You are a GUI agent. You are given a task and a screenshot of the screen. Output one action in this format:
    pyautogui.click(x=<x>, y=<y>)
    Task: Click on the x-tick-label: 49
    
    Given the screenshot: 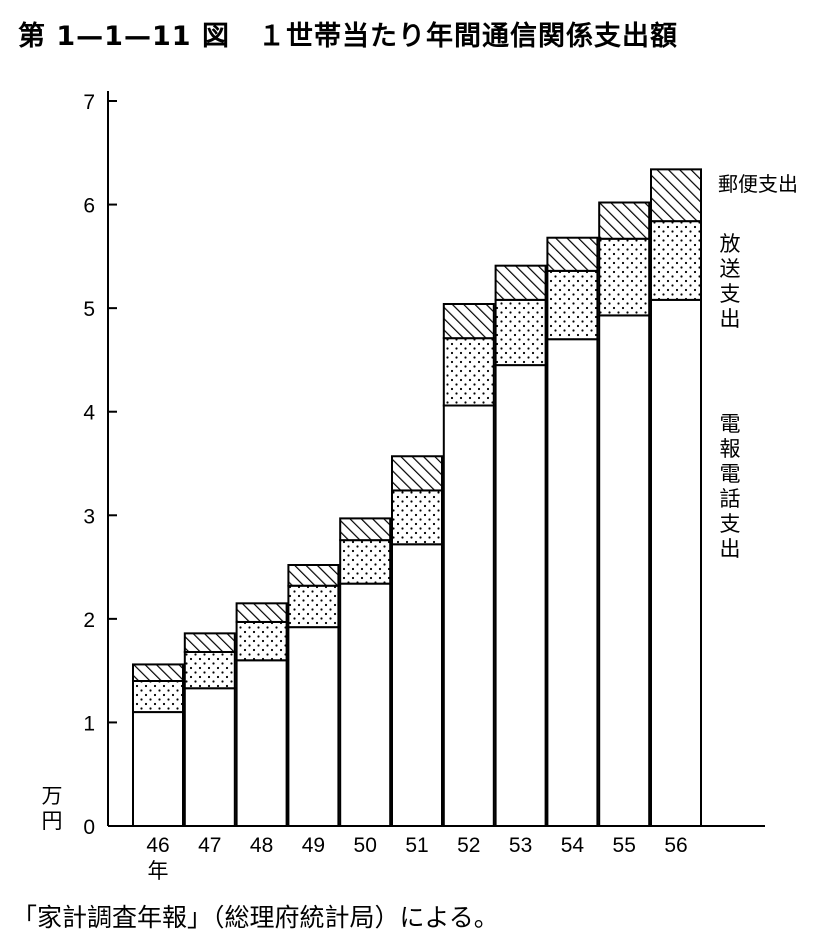 What is the action you would take?
    pyautogui.click(x=313, y=845)
    